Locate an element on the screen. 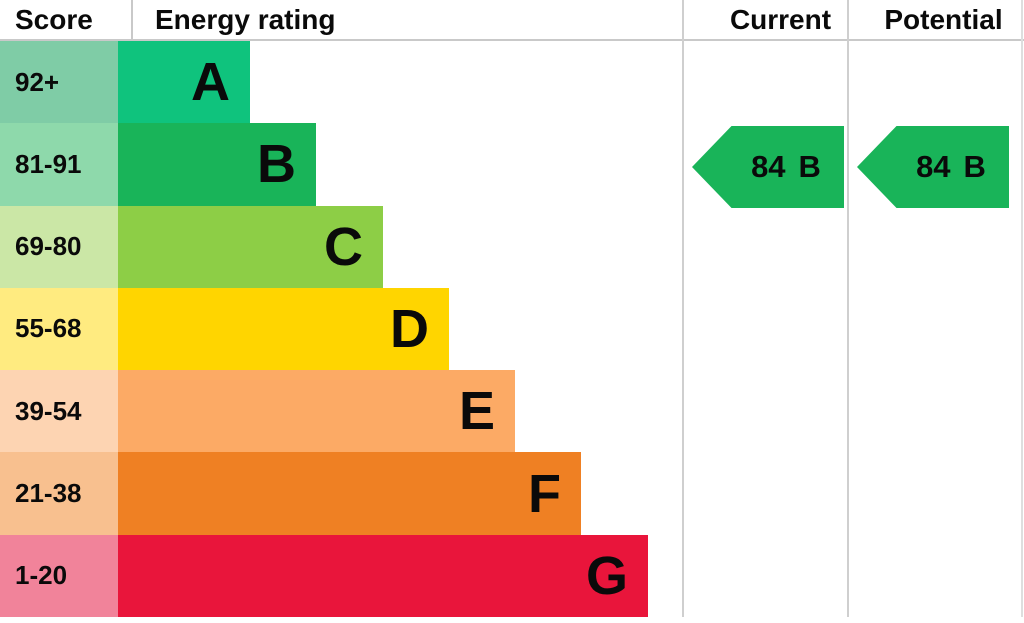 Image resolution: width=1024 pixels, height=623 pixels. band-row-d: 55-68 D is located at coordinates (512, 329).